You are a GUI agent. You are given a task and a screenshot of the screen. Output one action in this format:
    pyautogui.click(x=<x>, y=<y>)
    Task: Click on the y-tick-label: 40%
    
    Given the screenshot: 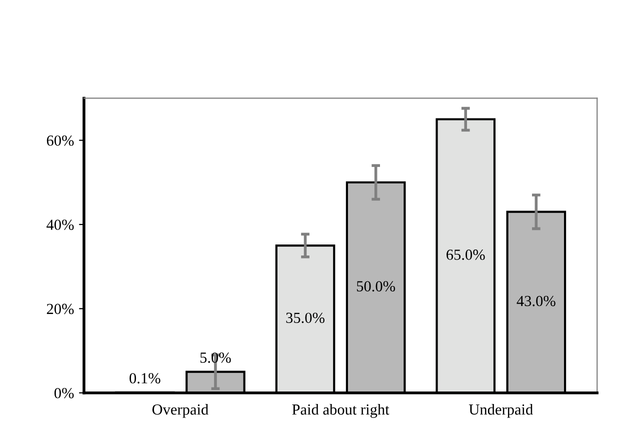 What is the action you would take?
    pyautogui.click(x=60, y=225)
    